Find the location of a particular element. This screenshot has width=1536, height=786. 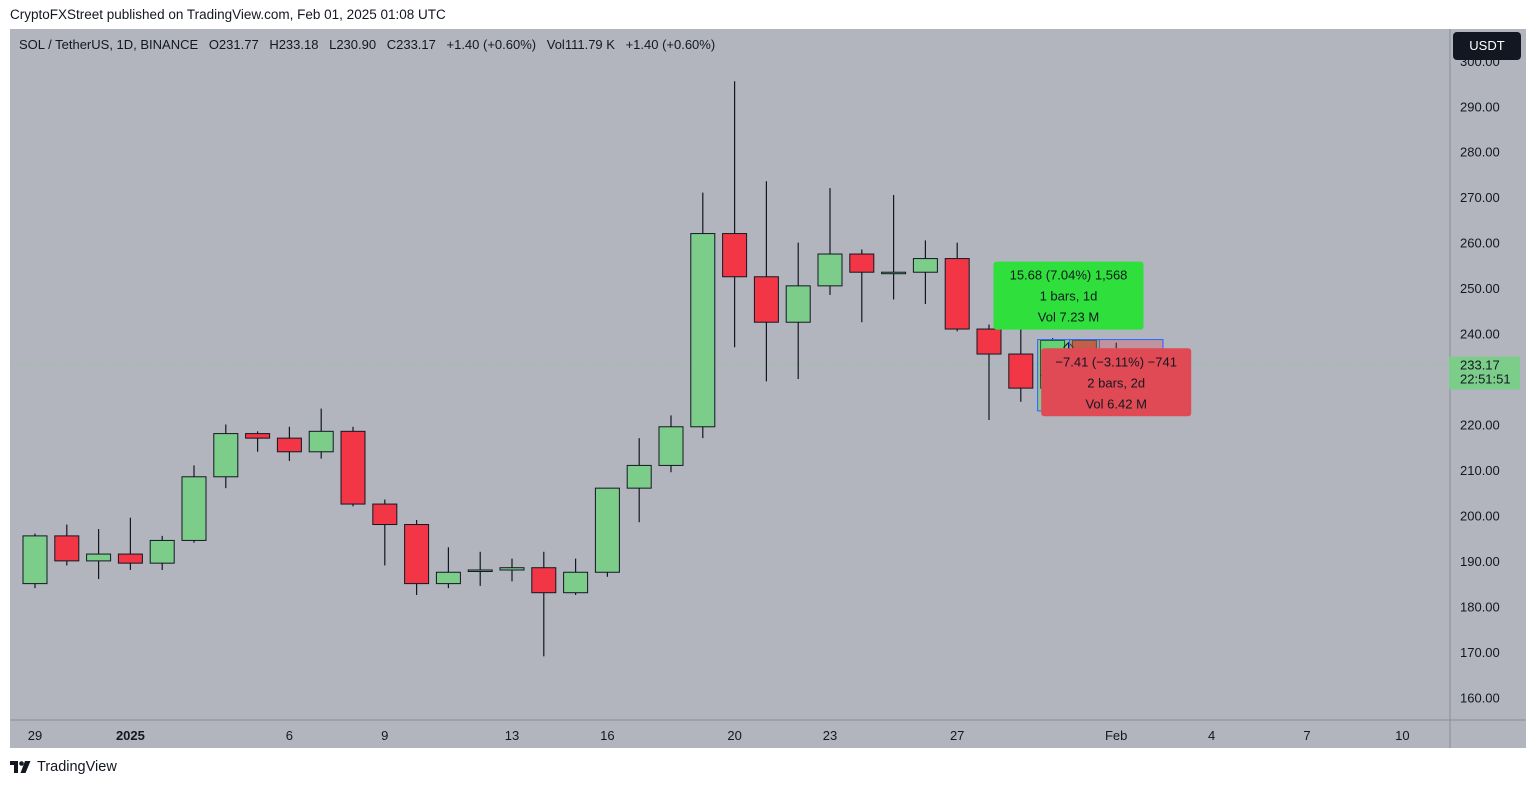

volume-value: Vol111.79 K is located at coordinates (580, 44).